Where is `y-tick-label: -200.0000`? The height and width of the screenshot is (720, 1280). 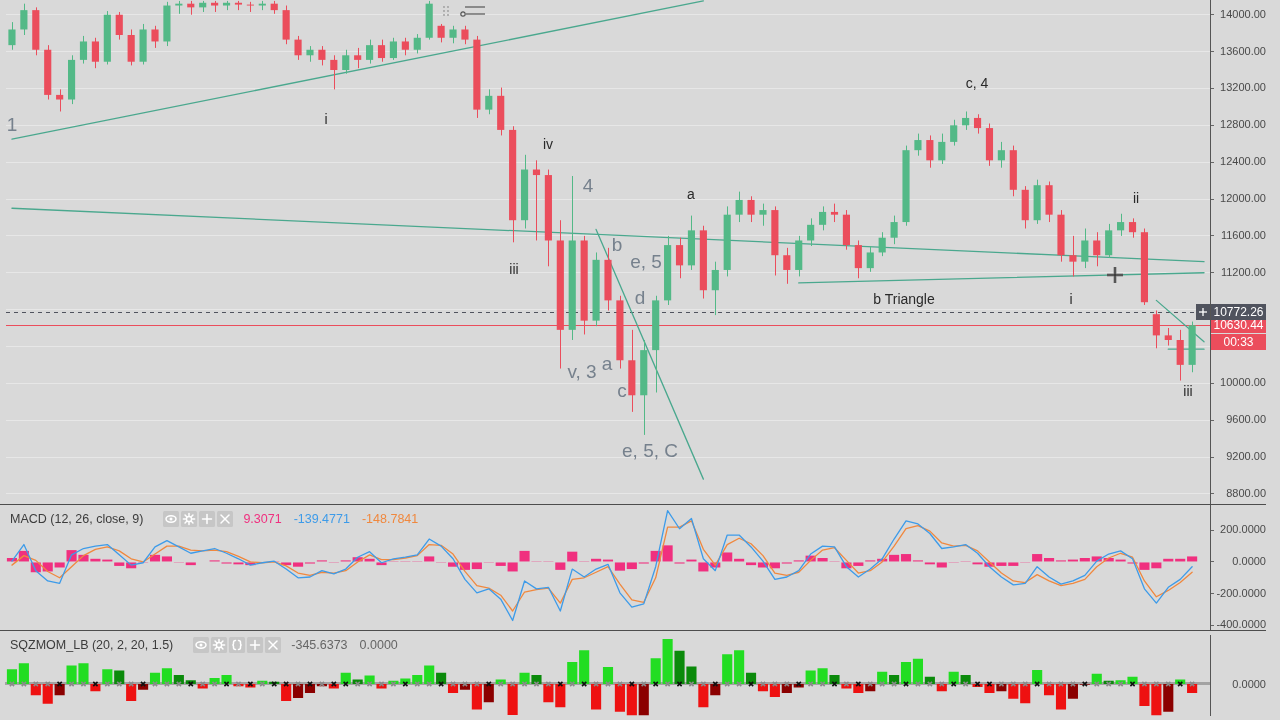 y-tick-label: -200.0000 is located at coordinates (1241, 592).